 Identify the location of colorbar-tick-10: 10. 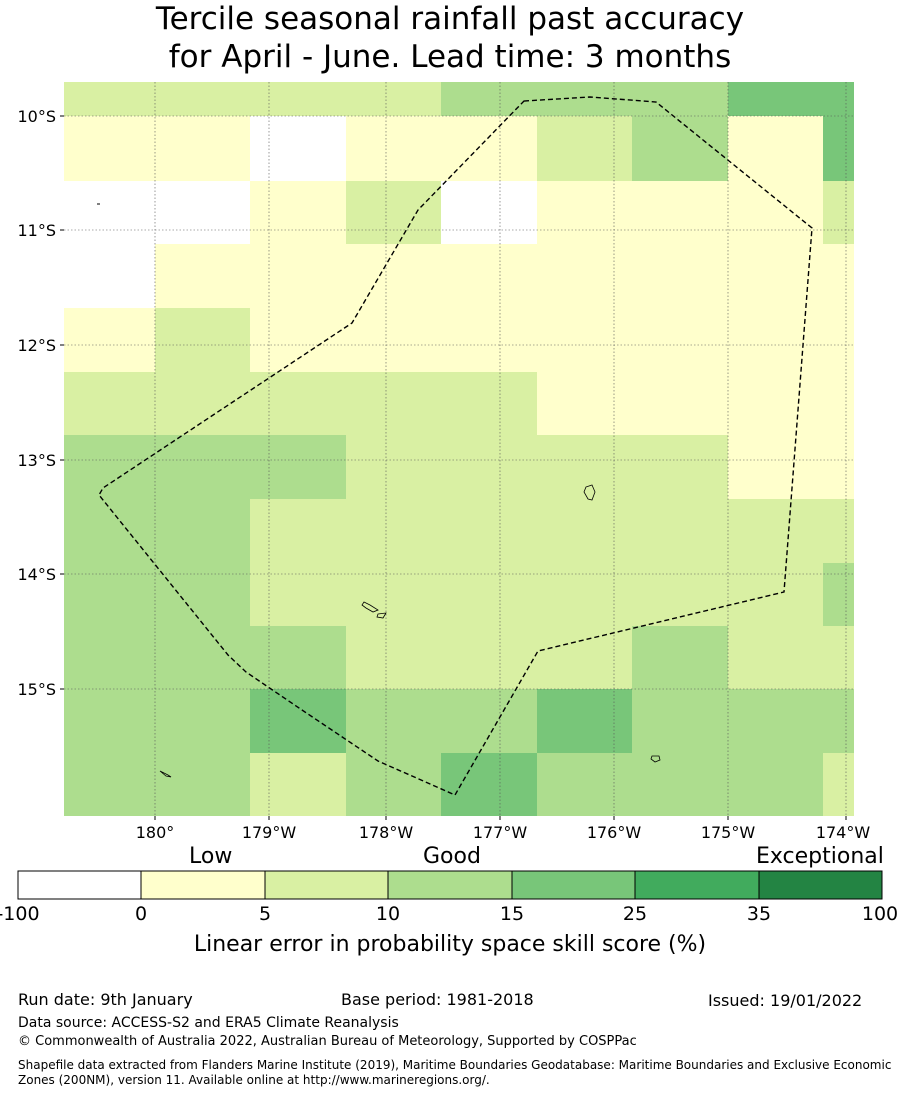
(388, 914).